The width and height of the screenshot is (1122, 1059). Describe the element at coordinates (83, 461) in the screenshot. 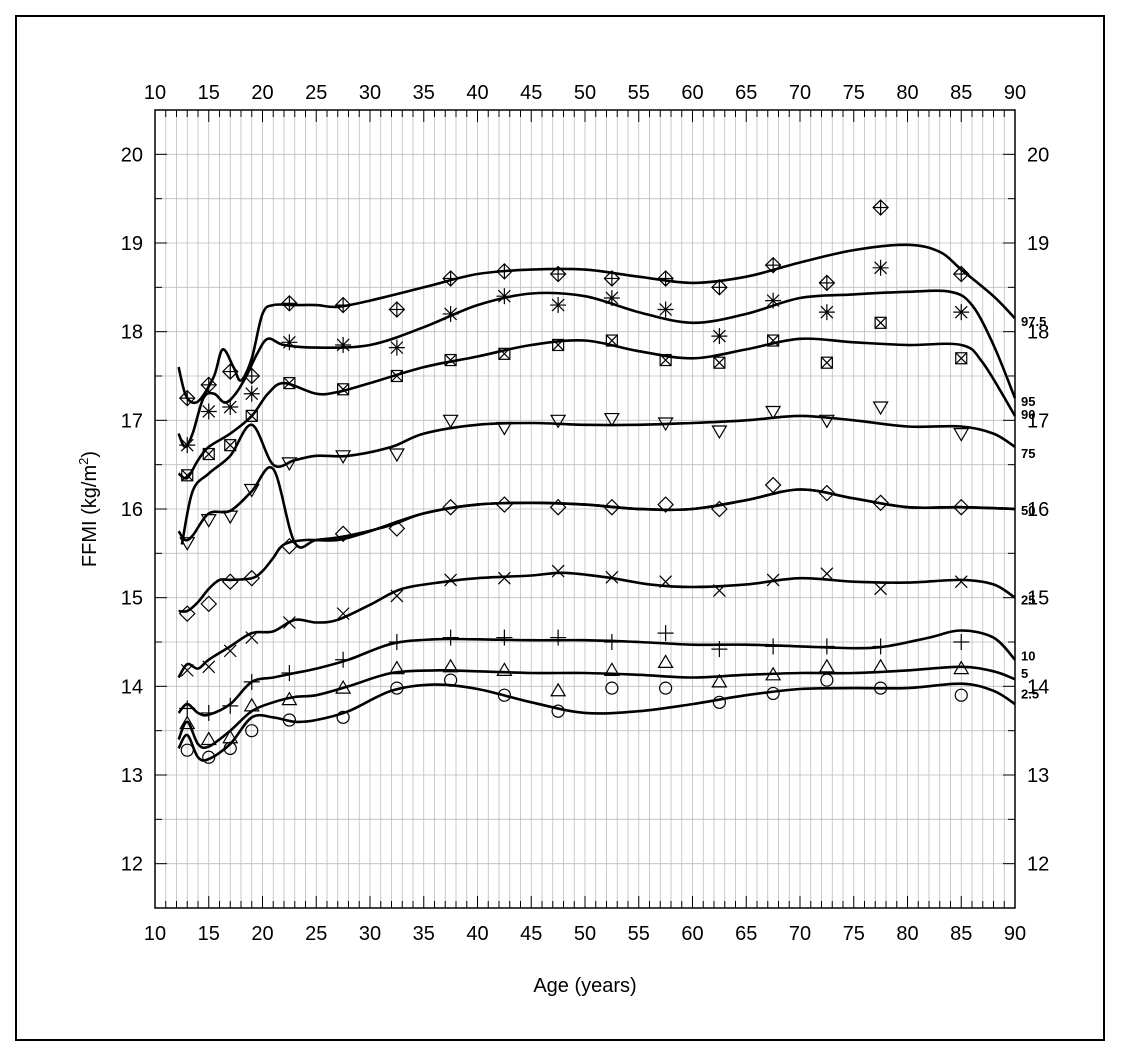

I see `y-axis-title-sup: 2` at that location.